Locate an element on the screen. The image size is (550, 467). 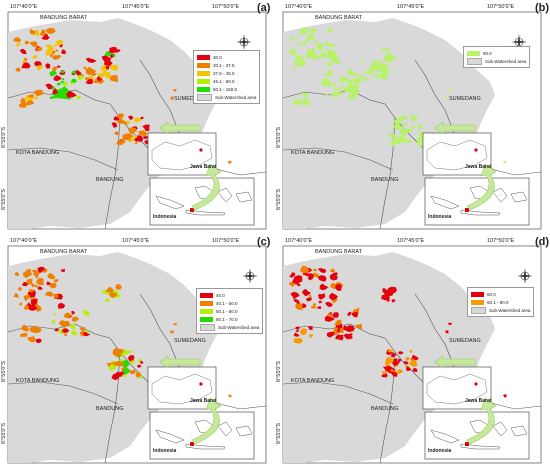
legend-item: 30.1 - 37.5 is located at coordinates (226, 65).